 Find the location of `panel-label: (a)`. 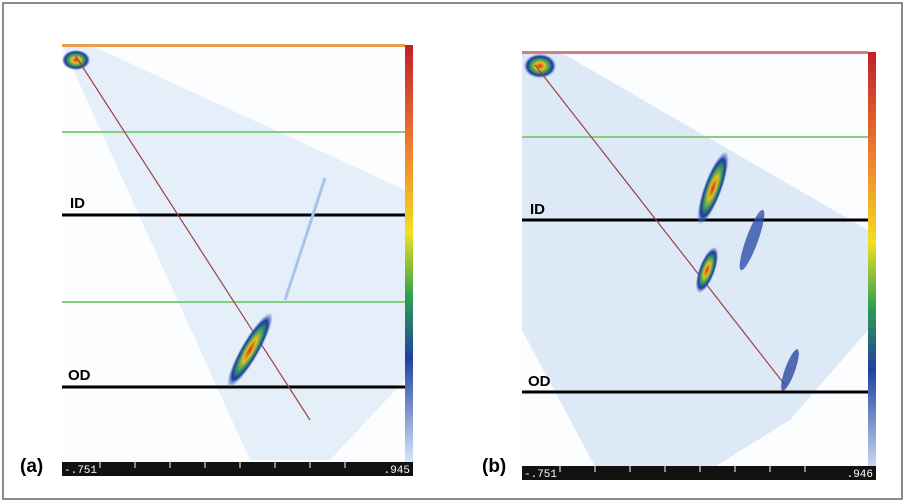

panel-label: (a) is located at coordinates (31, 466).